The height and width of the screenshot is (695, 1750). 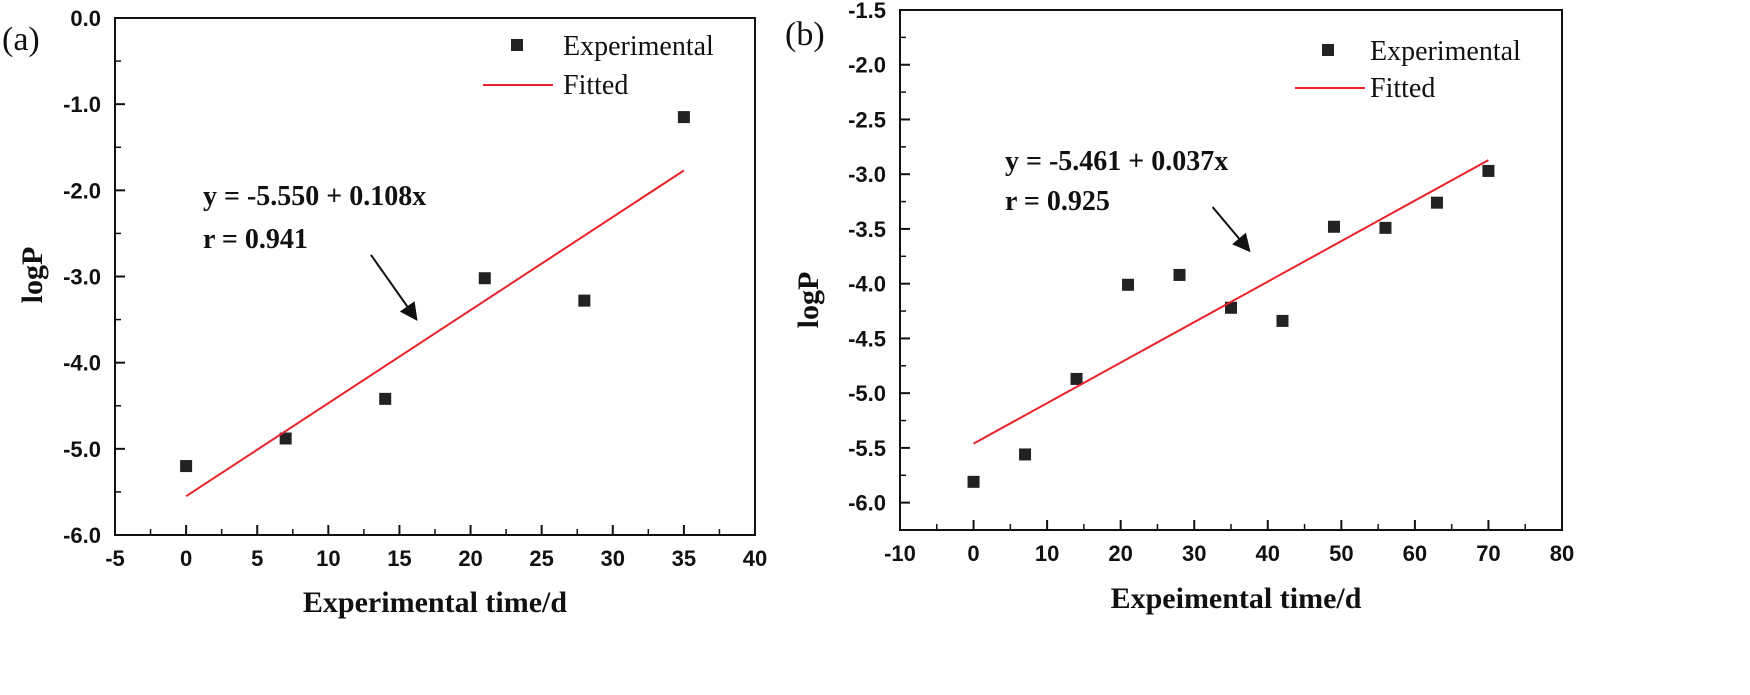 What do you see at coordinates (867, 229) in the screenshot?
I see `y-tick-label: -3.5` at bounding box center [867, 229].